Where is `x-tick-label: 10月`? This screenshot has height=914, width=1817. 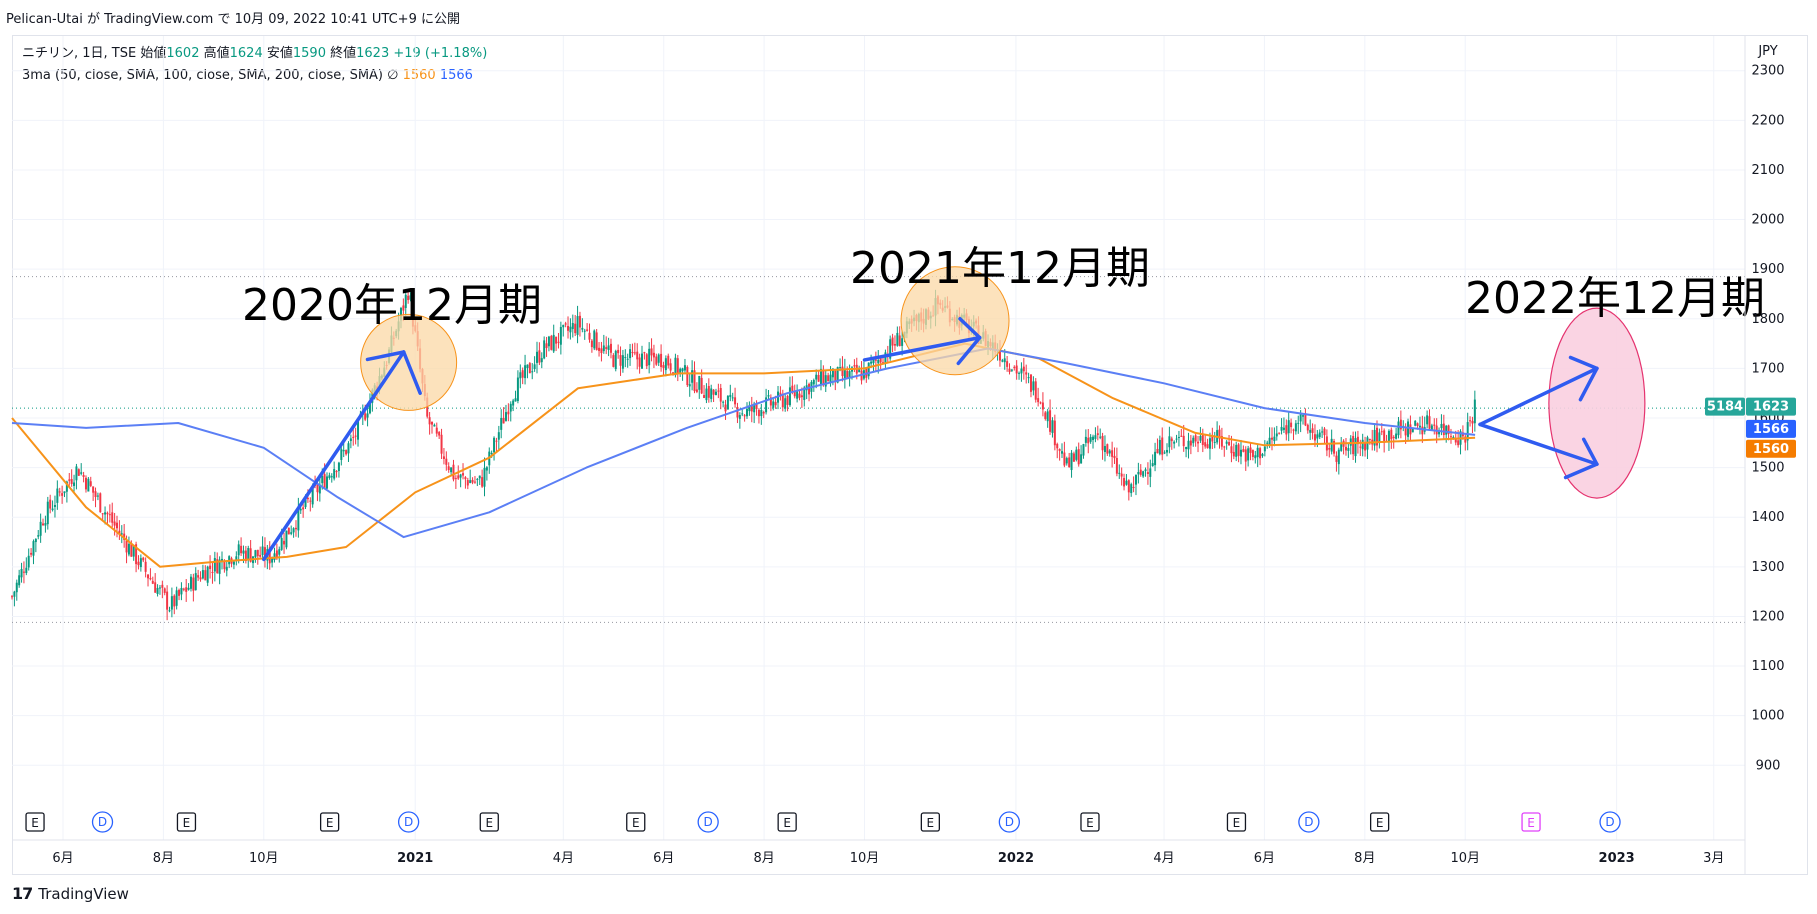
x-tick-label: 10月 is located at coordinates (264, 858).